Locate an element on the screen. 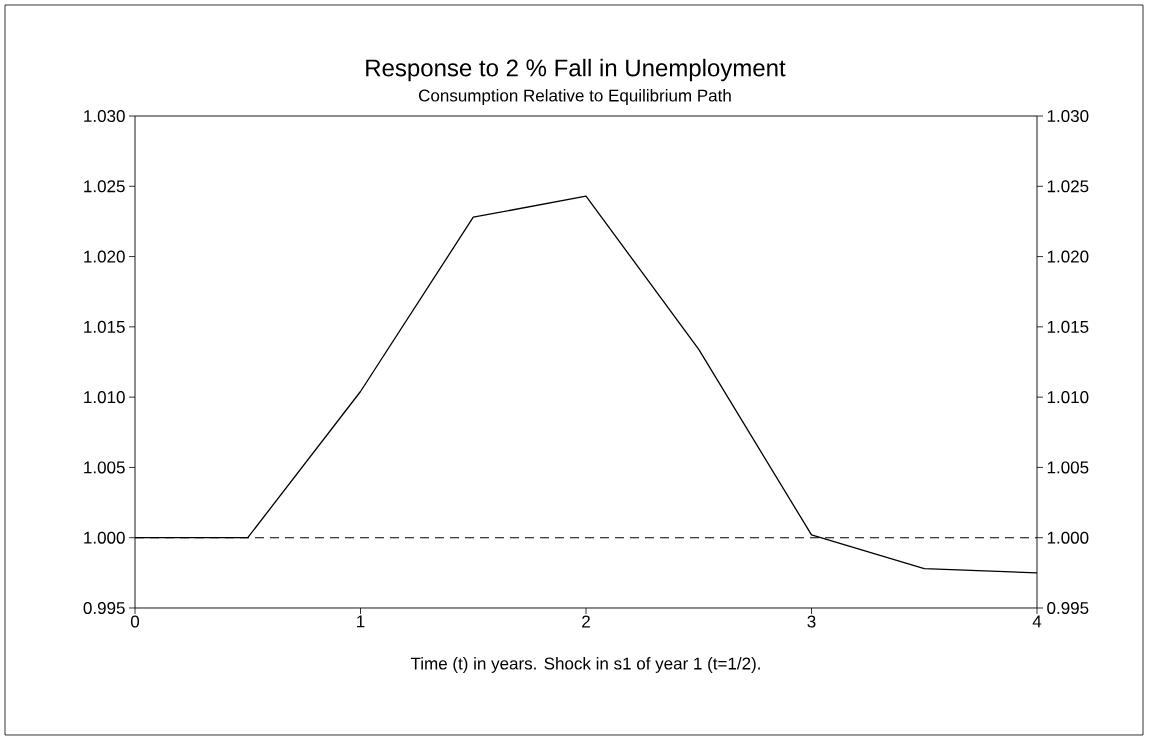  y2-tick-label: 1.015 is located at coordinates (1068, 326).